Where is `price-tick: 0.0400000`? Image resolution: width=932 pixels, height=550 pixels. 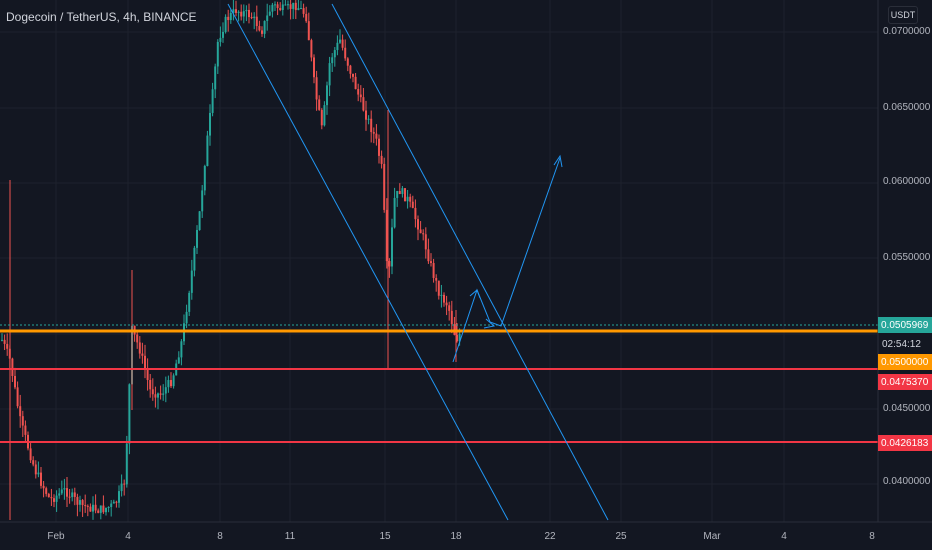 price-tick: 0.0400000 is located at coordinates (907, 481).